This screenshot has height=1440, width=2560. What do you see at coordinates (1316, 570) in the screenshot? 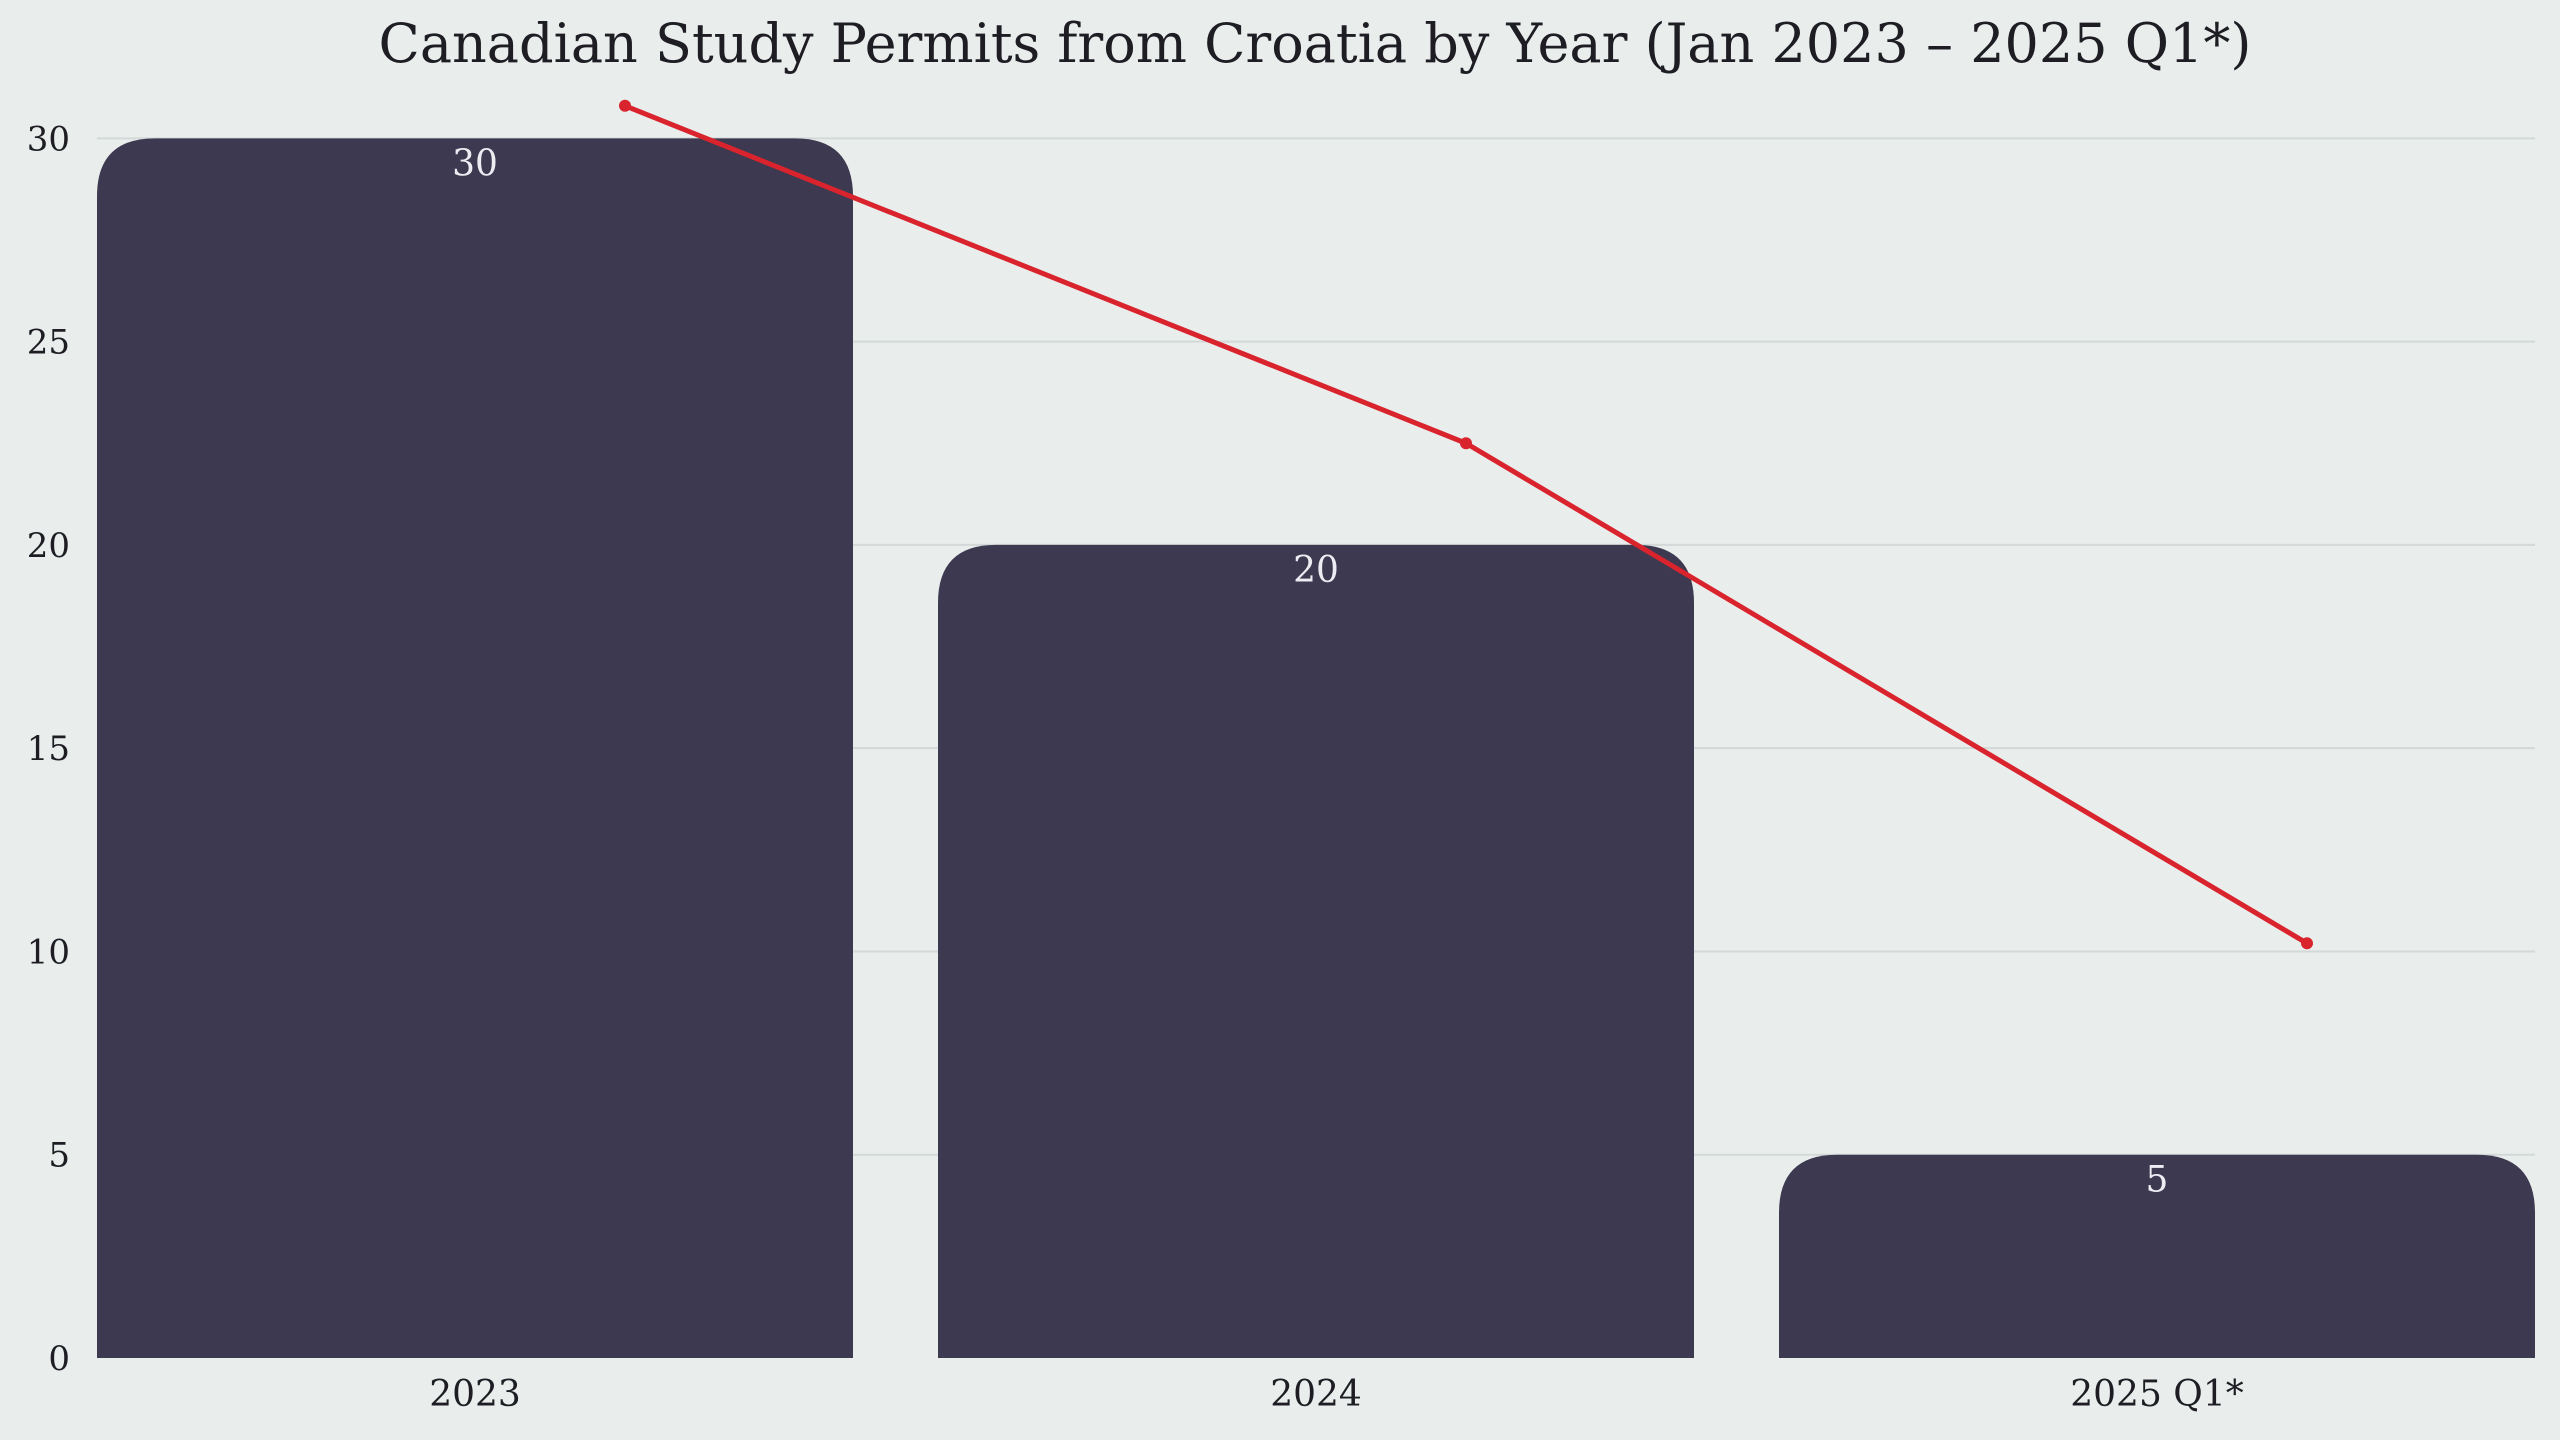
I see `data-label: 20` at bounding box center [1316, 570].